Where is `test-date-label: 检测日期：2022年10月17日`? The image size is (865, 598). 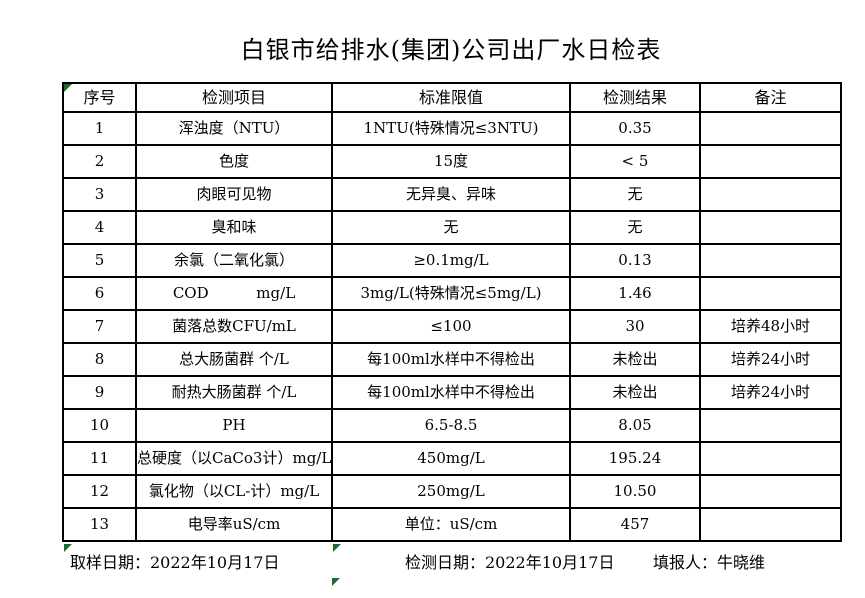 test-date-label: 检测日期：2022年10月17日 is located at coordinates (510, 562).